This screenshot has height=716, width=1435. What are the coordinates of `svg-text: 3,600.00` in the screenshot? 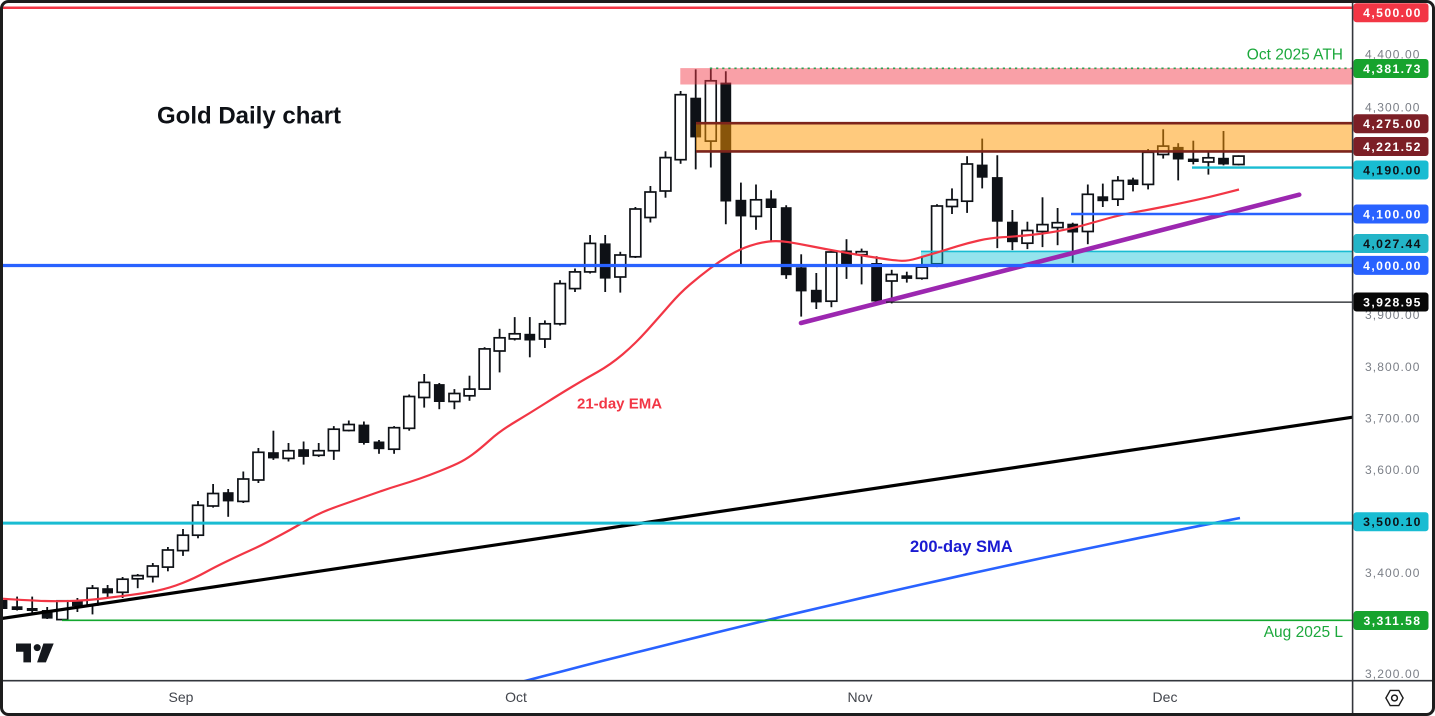 It's located at (1393, 470).